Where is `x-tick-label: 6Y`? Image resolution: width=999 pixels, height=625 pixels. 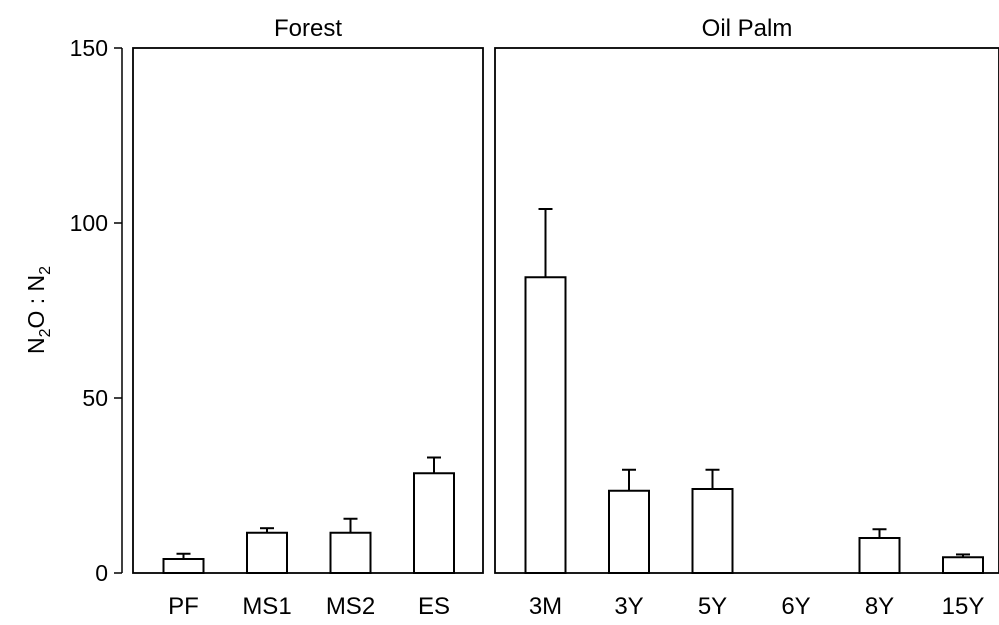 x-tick-label: 6Y is located at coordinates (795, 606).